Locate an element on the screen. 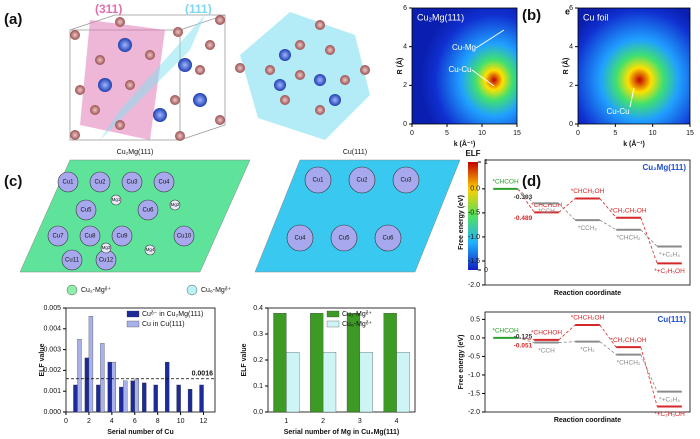  map-title: Cu foil is located at coordinates (596, 17).